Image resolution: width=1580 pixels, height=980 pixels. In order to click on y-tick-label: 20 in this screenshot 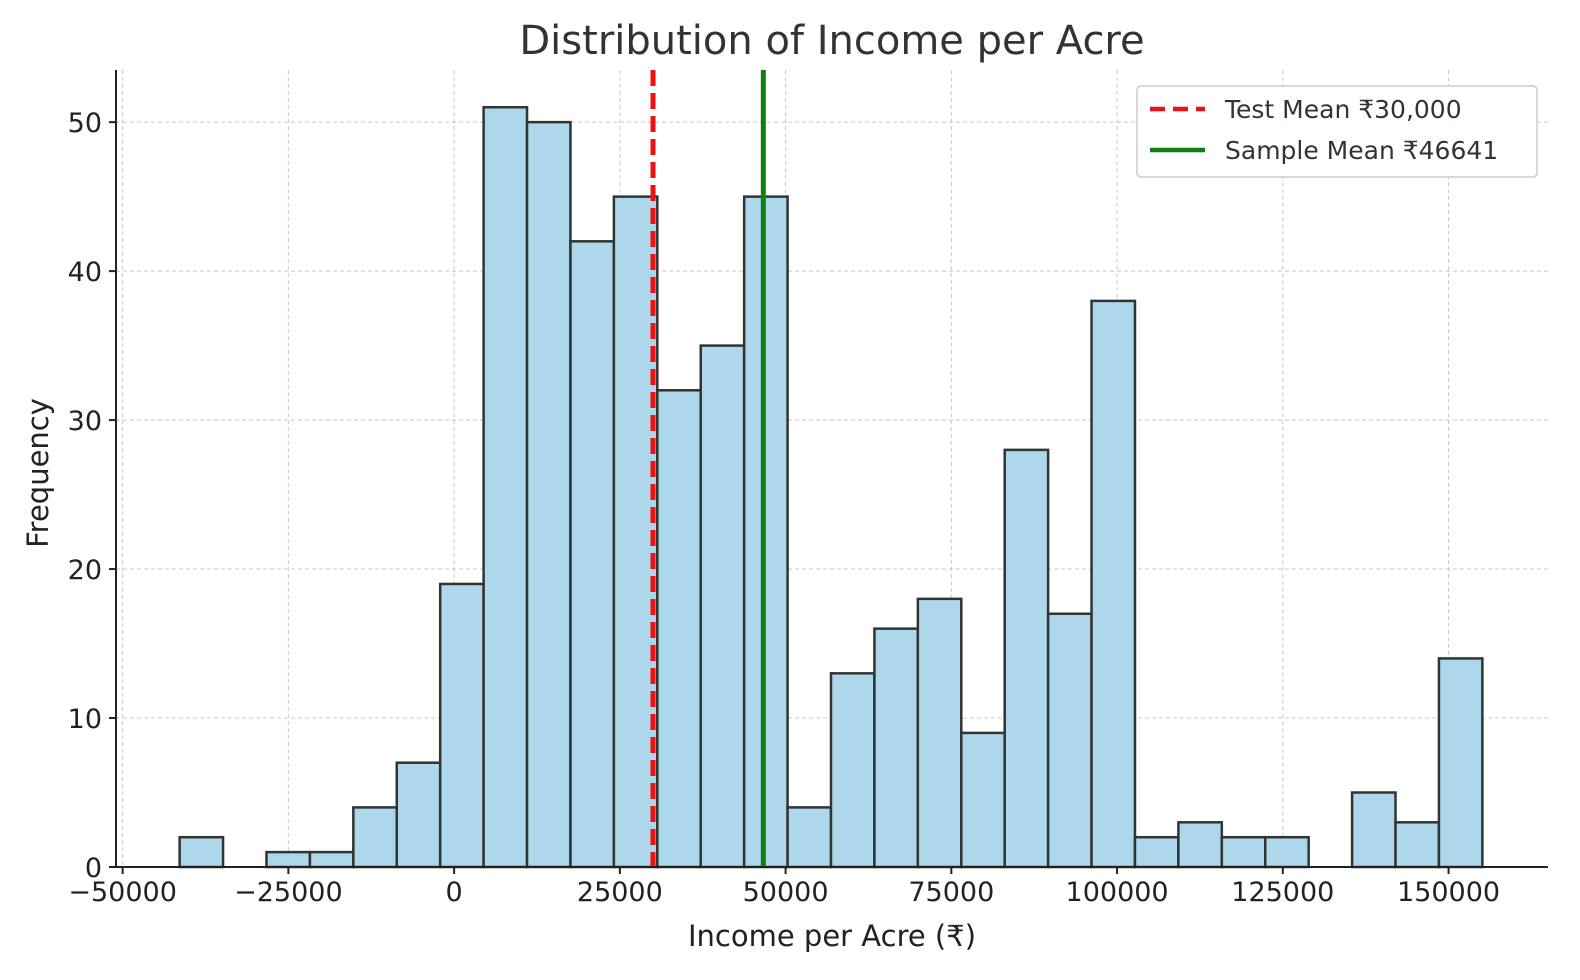, I will do `click(85, 570)`.